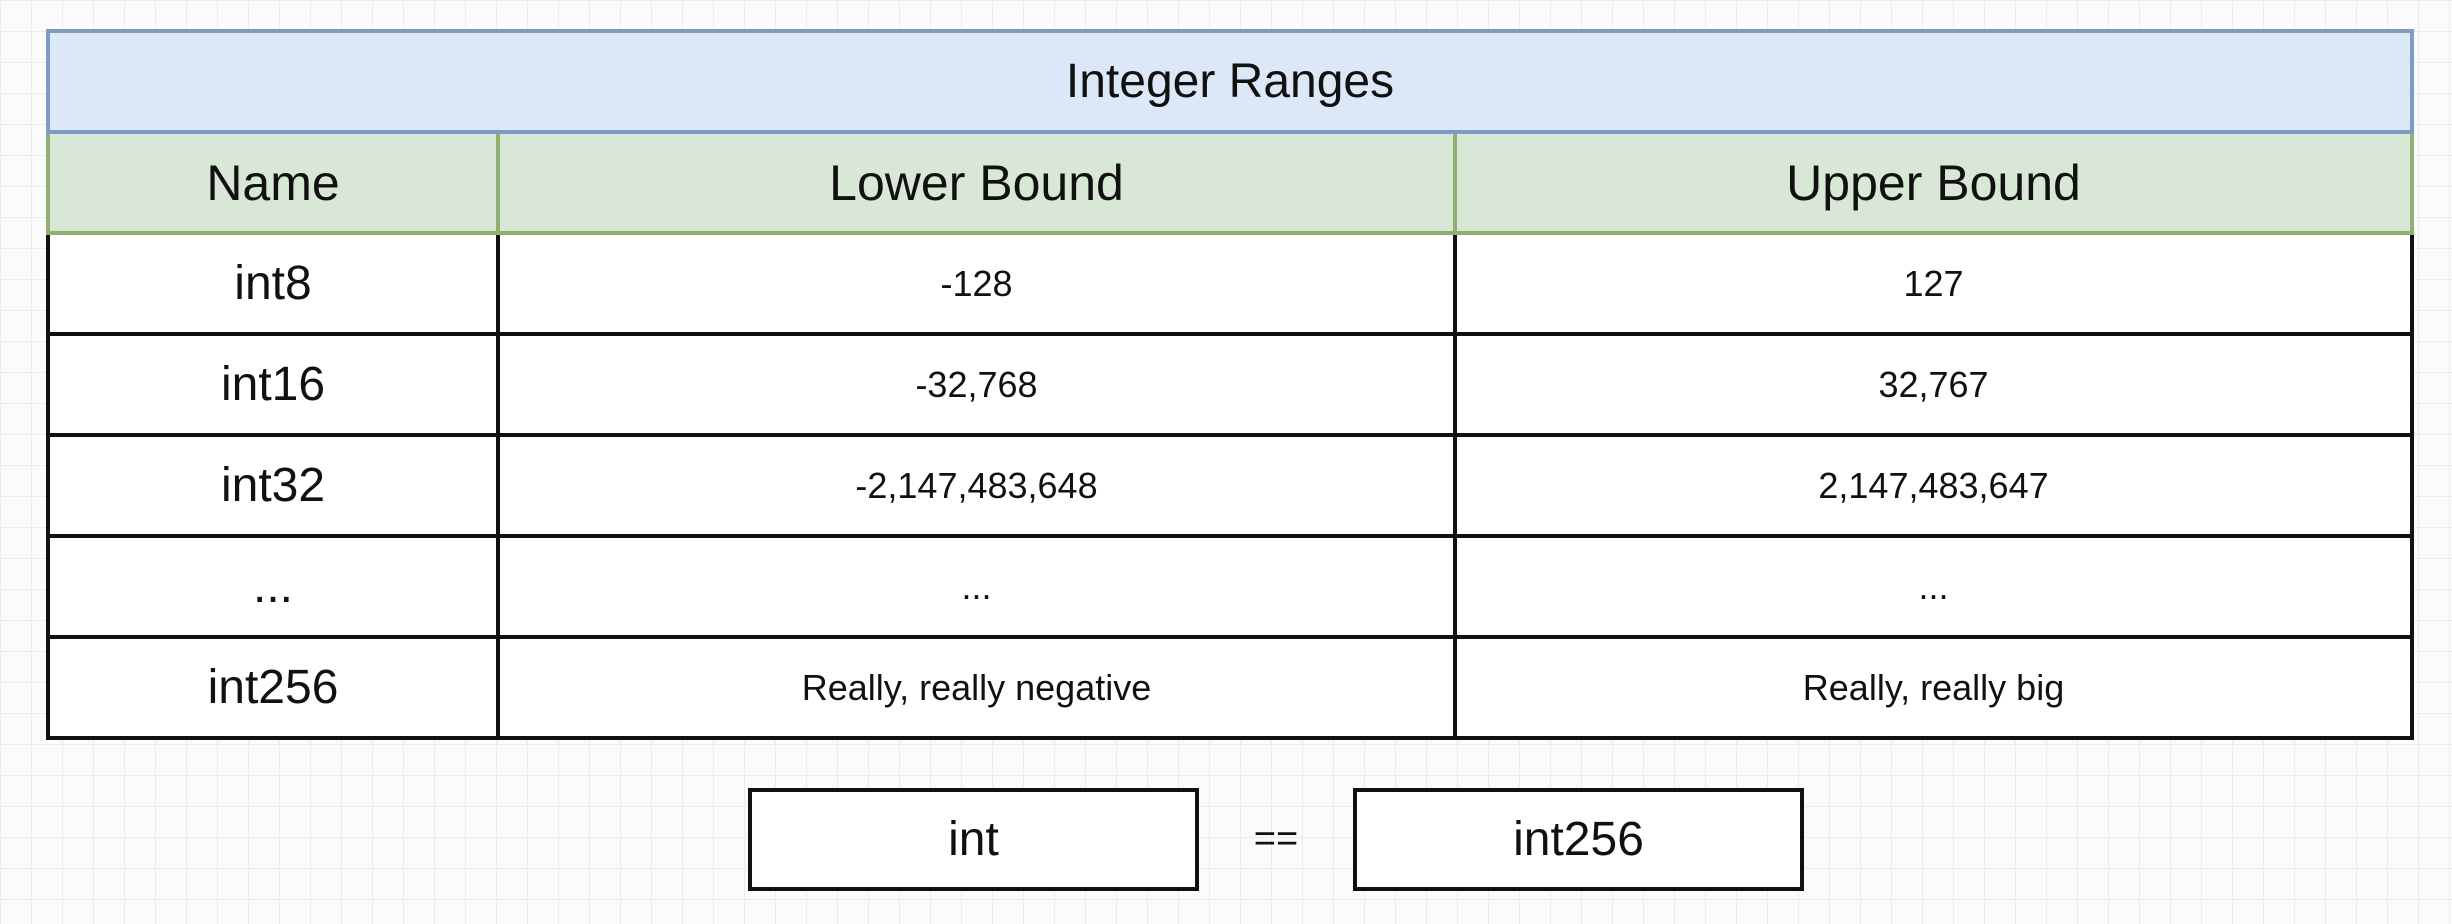  I want to click on row-lower-bound: -32,768, so click(976, 384).